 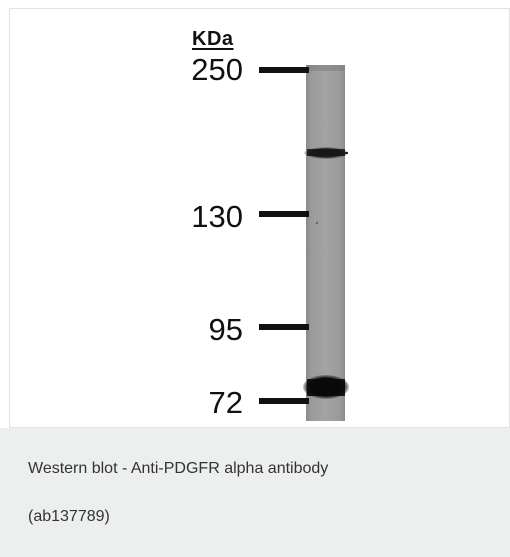 What do you see at coordinates (225, 402) in the screenshot?
I see `marker-label-72: 72` at bounding box center [225, 402].